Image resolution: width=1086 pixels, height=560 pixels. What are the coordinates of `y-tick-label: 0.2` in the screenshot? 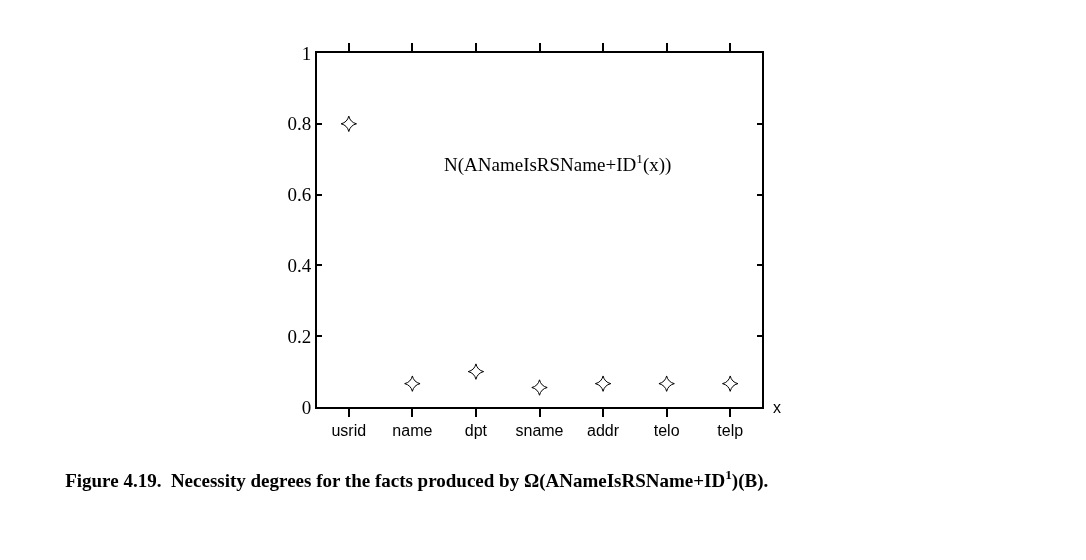 It's located at (299, 336).